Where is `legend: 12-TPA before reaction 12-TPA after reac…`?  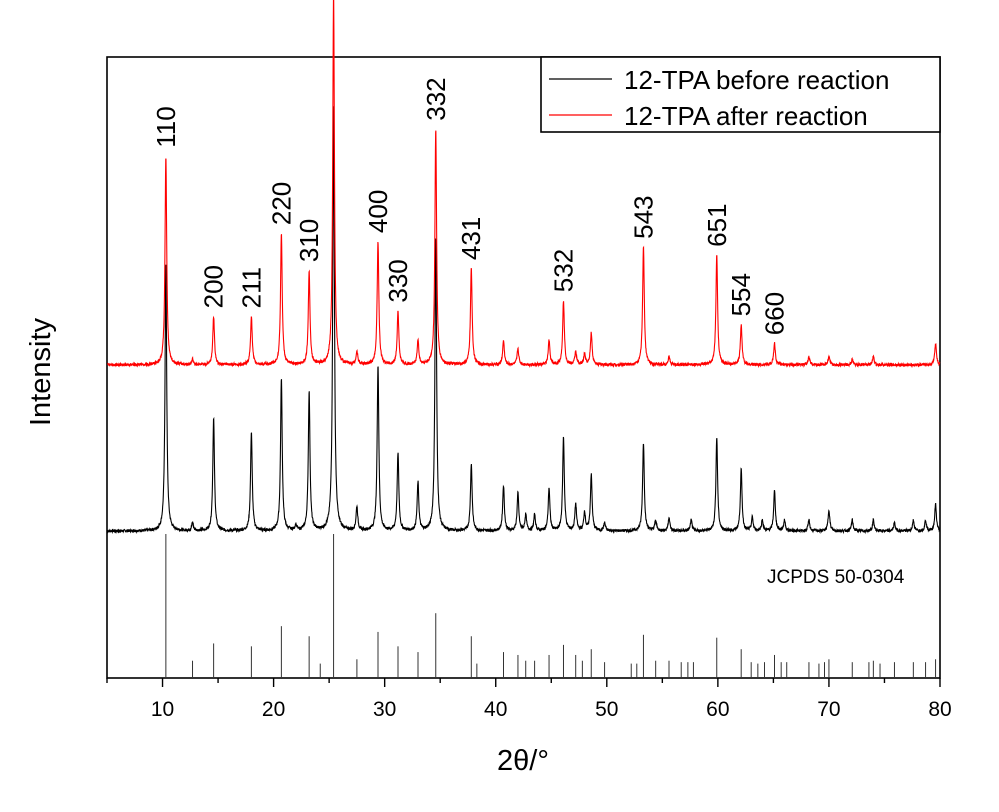 legend: 12-TPA before reaction 12-TPA after reac… is located at coordinates (740, 94).